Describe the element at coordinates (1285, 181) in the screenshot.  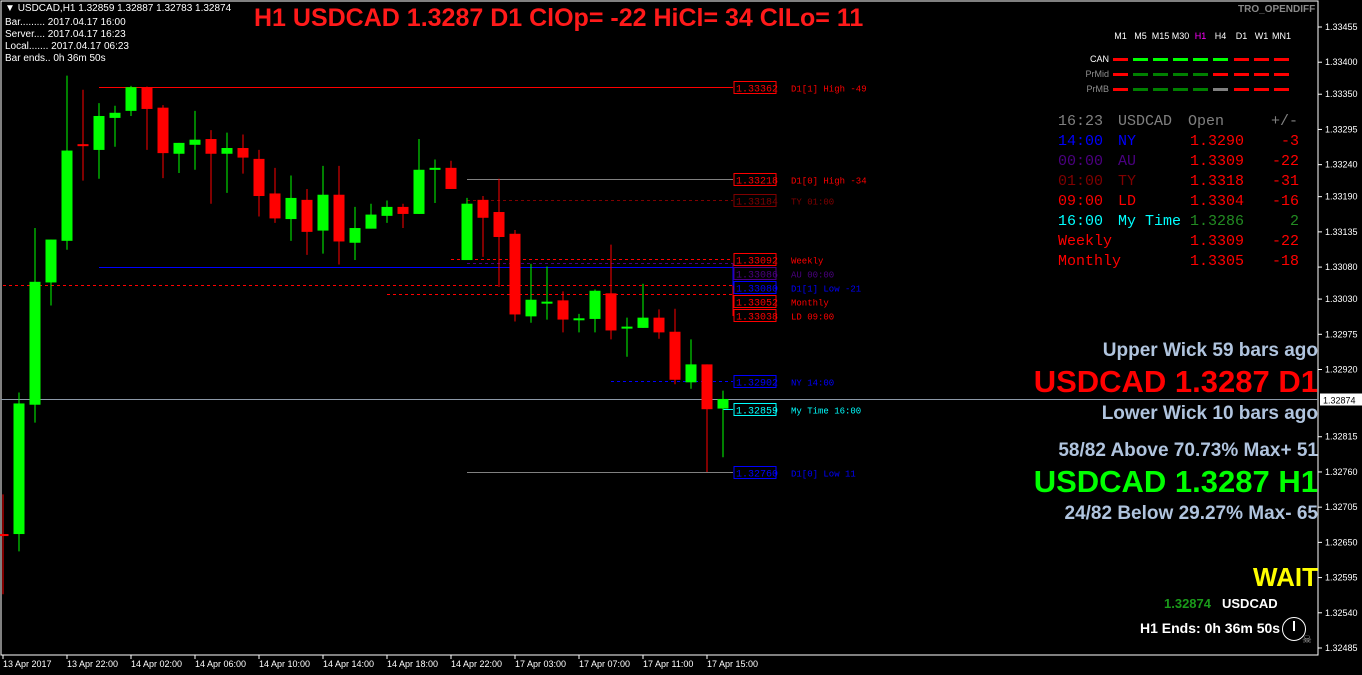
I see `row-diff: -31` at that location.